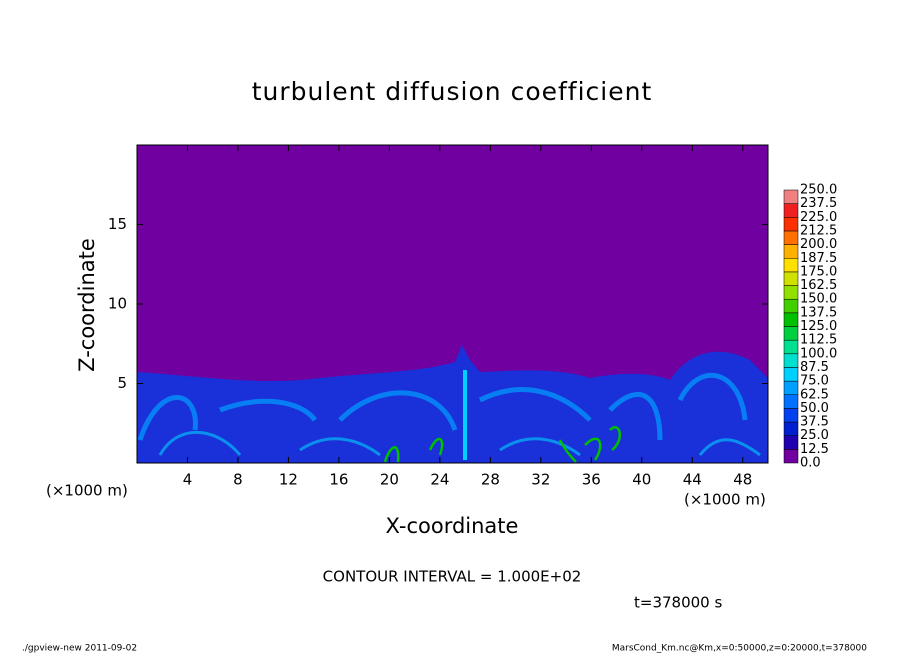 The image size is (904, 654). Describe the element at coordinates (818, 244) in the screenshot. I see `colorbar-label: 200.0` at that location.